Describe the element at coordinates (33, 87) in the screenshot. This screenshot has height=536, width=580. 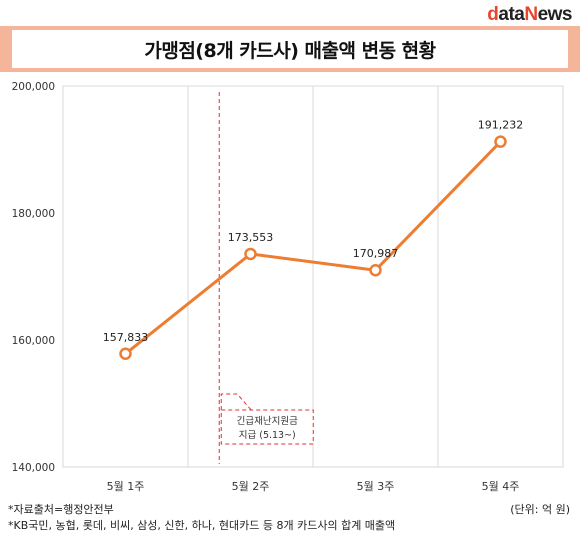
I see `y-tick-label: 200,000` at that location.